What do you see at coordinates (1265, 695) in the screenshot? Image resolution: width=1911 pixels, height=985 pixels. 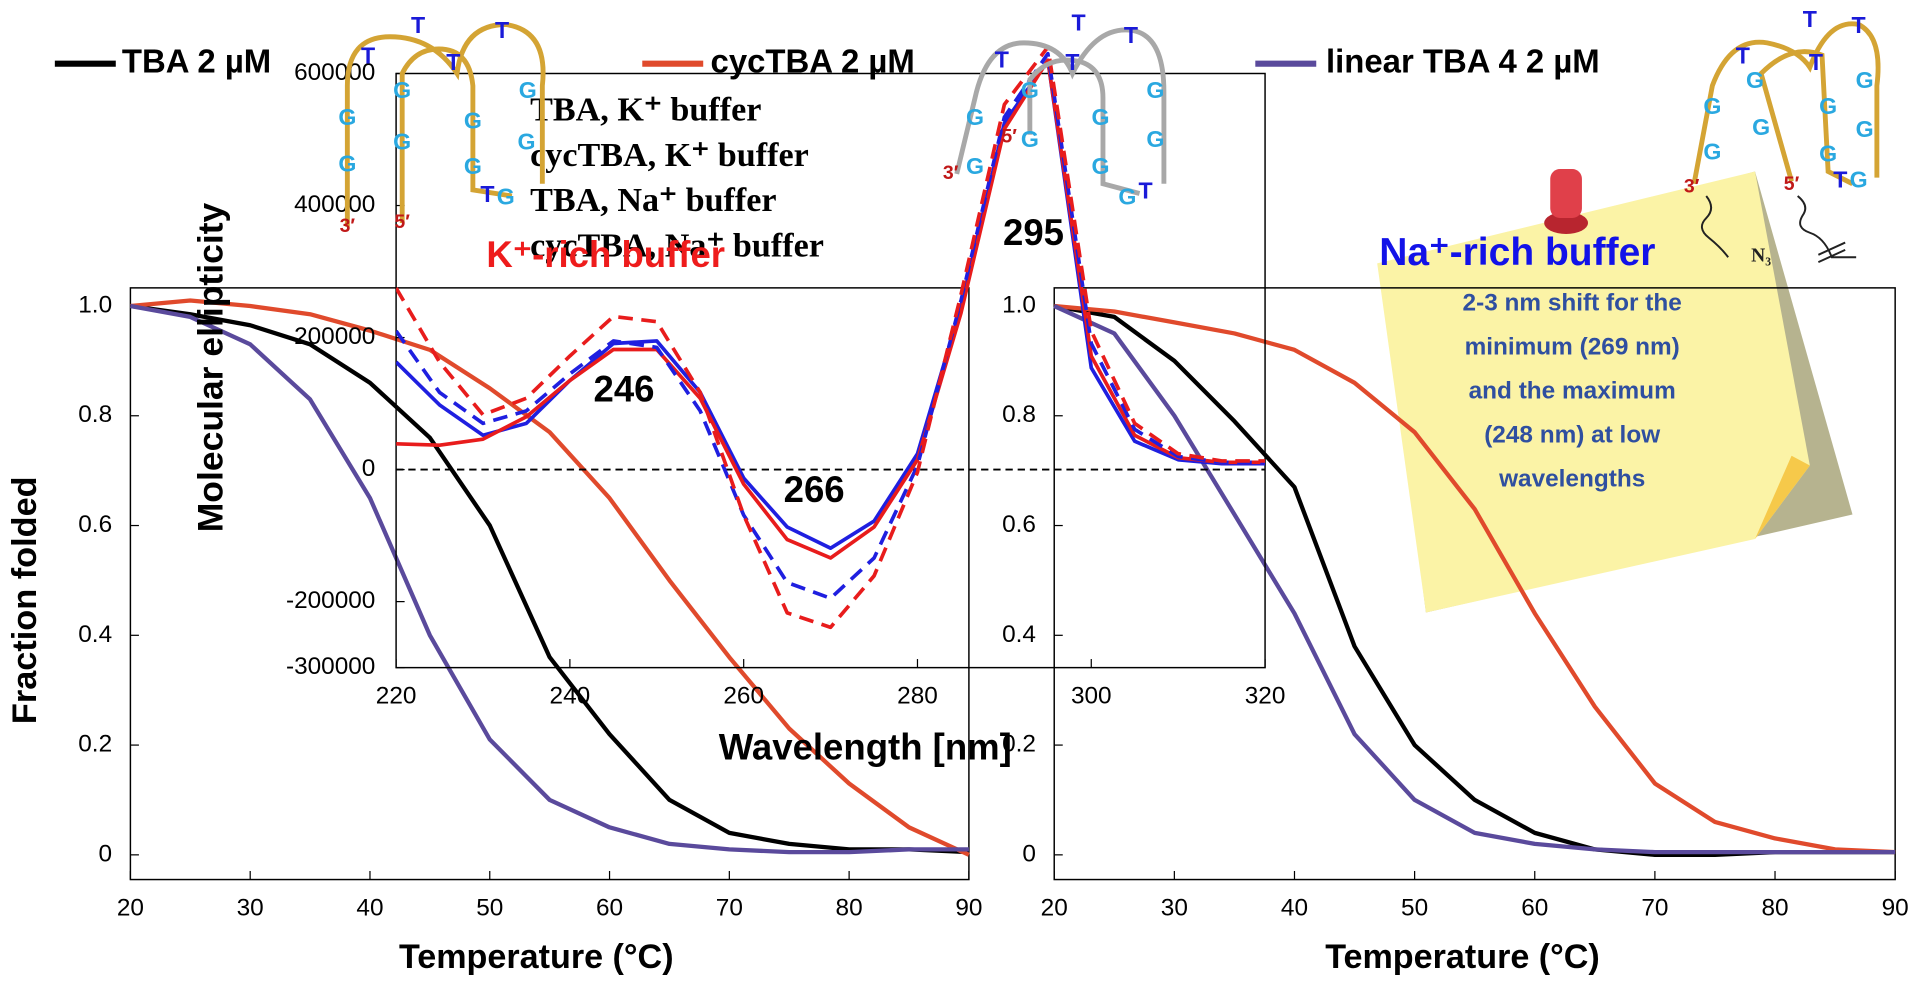 I see `x-tick-label: 320` at bounding box center [1265, 695].